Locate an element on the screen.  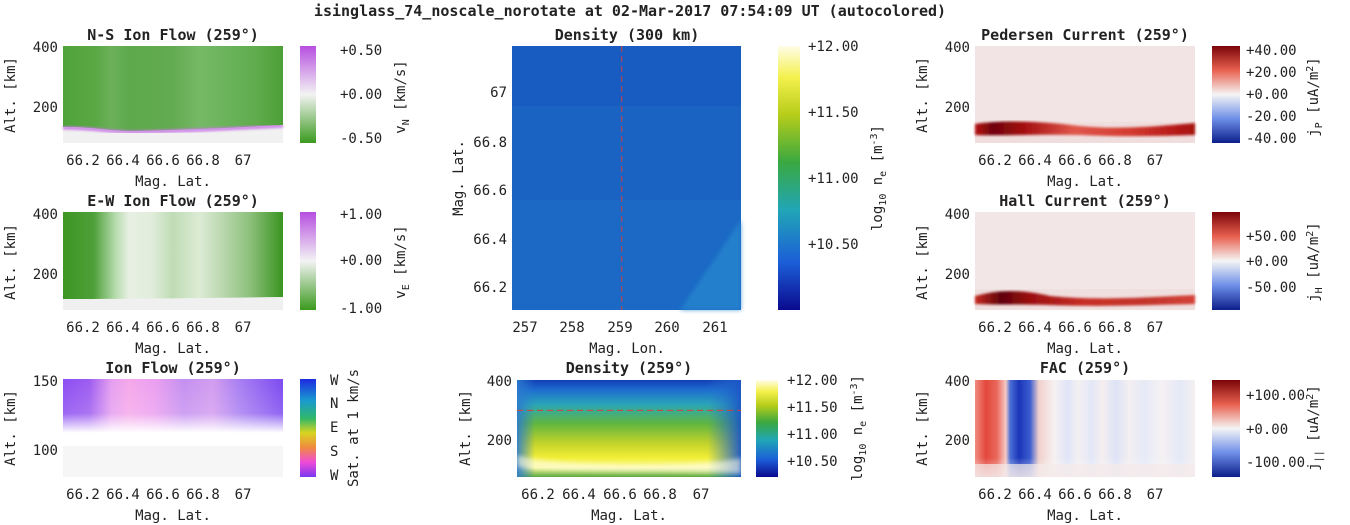
colorbar-tick-label: -1.00 is located at coordinates (361, 309).